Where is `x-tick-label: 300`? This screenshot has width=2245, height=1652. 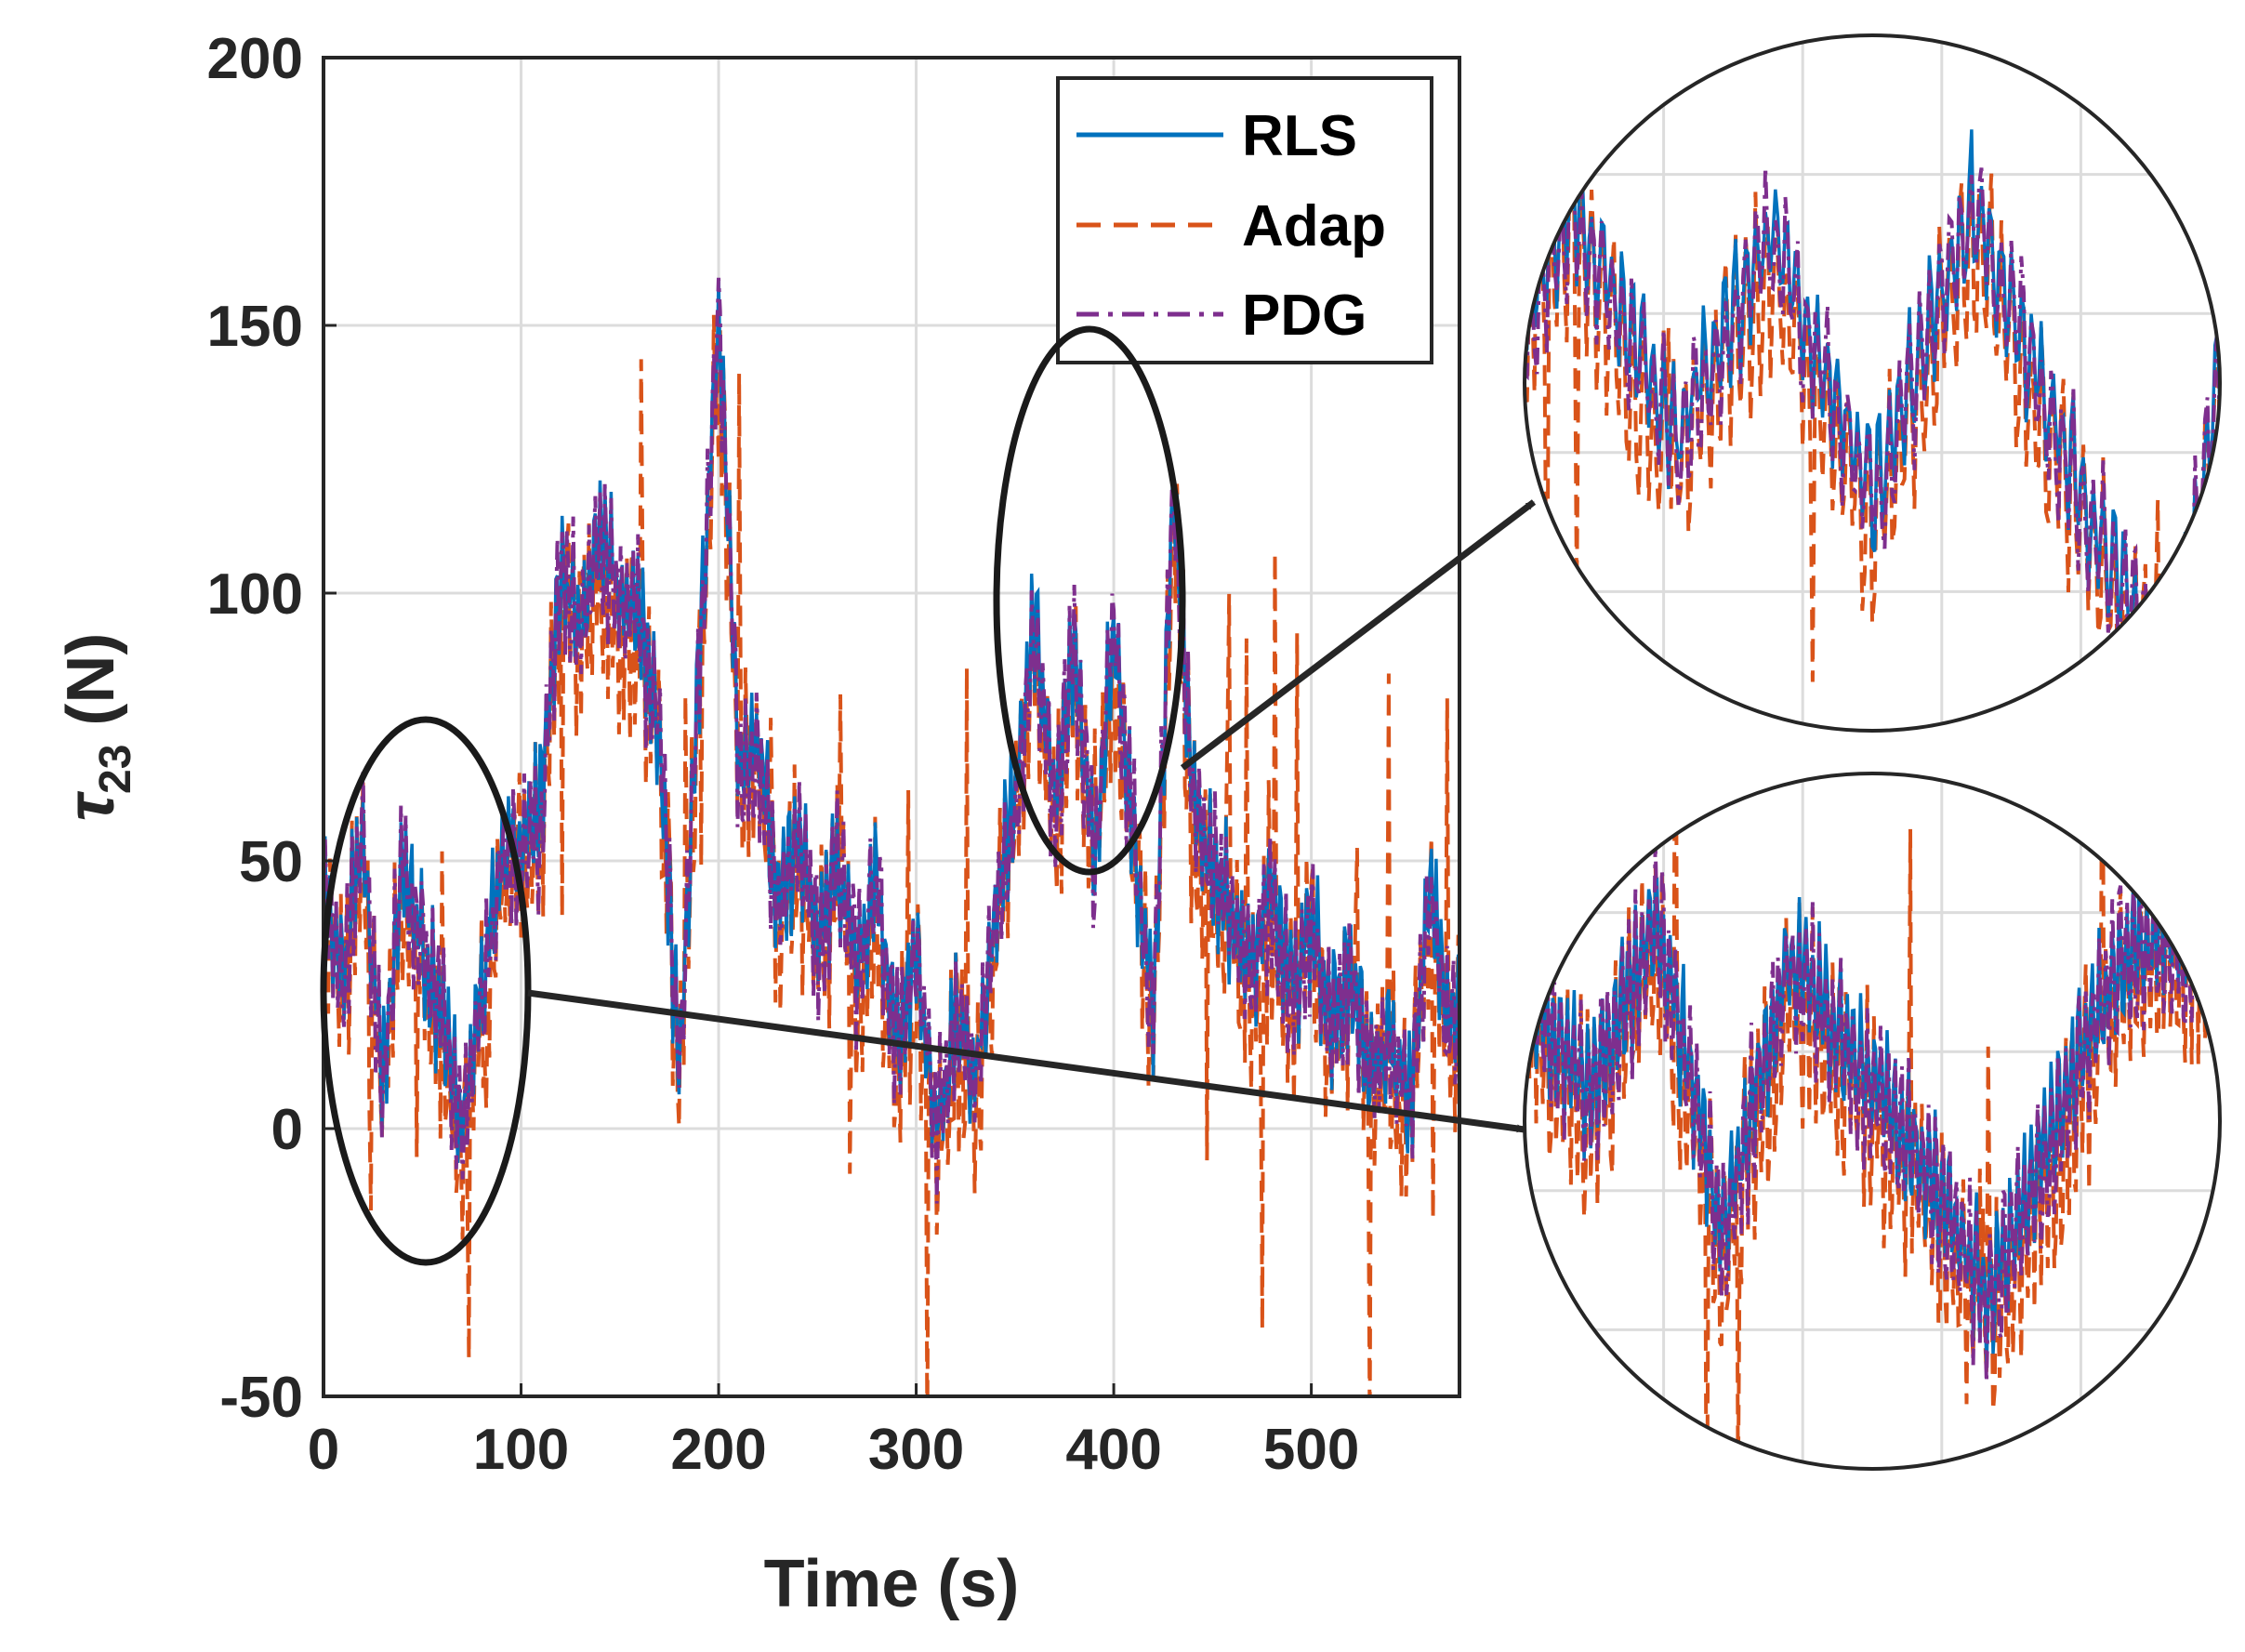 x-tick-label: 300 is located at coordinates (916, 1450).